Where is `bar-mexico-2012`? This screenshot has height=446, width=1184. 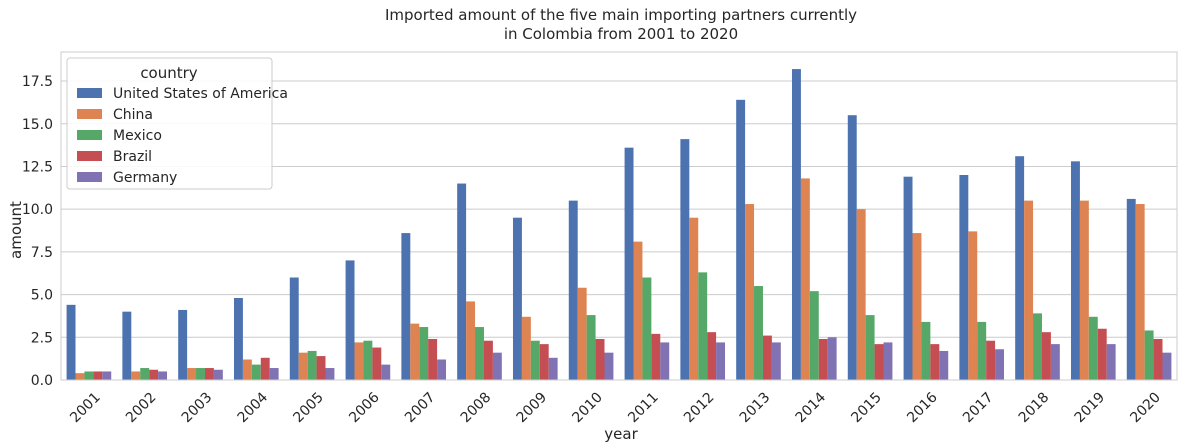 bar-mexico-2012 is located at coordinates (703, 326).